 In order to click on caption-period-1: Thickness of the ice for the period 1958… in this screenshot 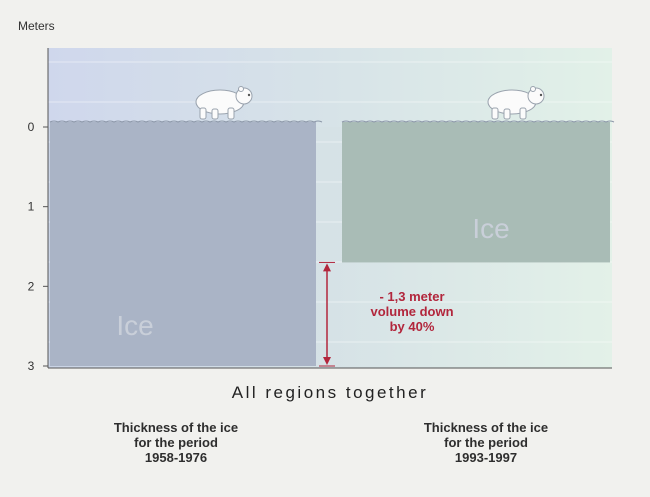, I will do `click(176, 442)`.